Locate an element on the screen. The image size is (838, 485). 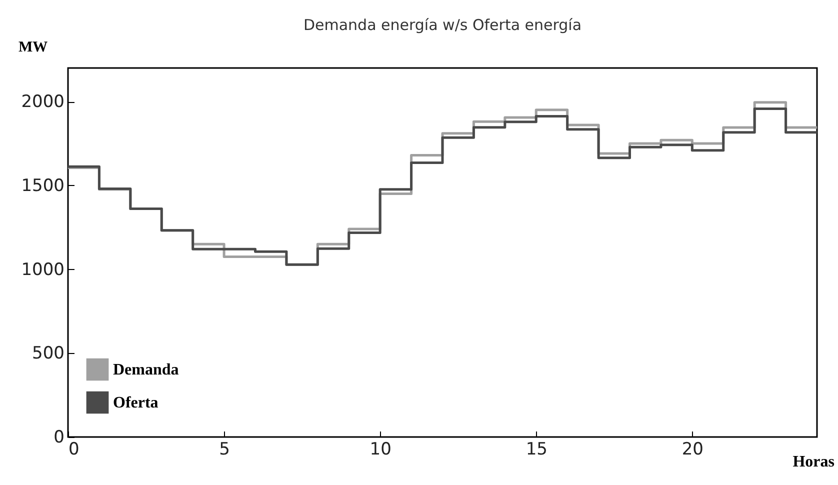
x-tick-label: 15 is located at coordinates (537, 450).